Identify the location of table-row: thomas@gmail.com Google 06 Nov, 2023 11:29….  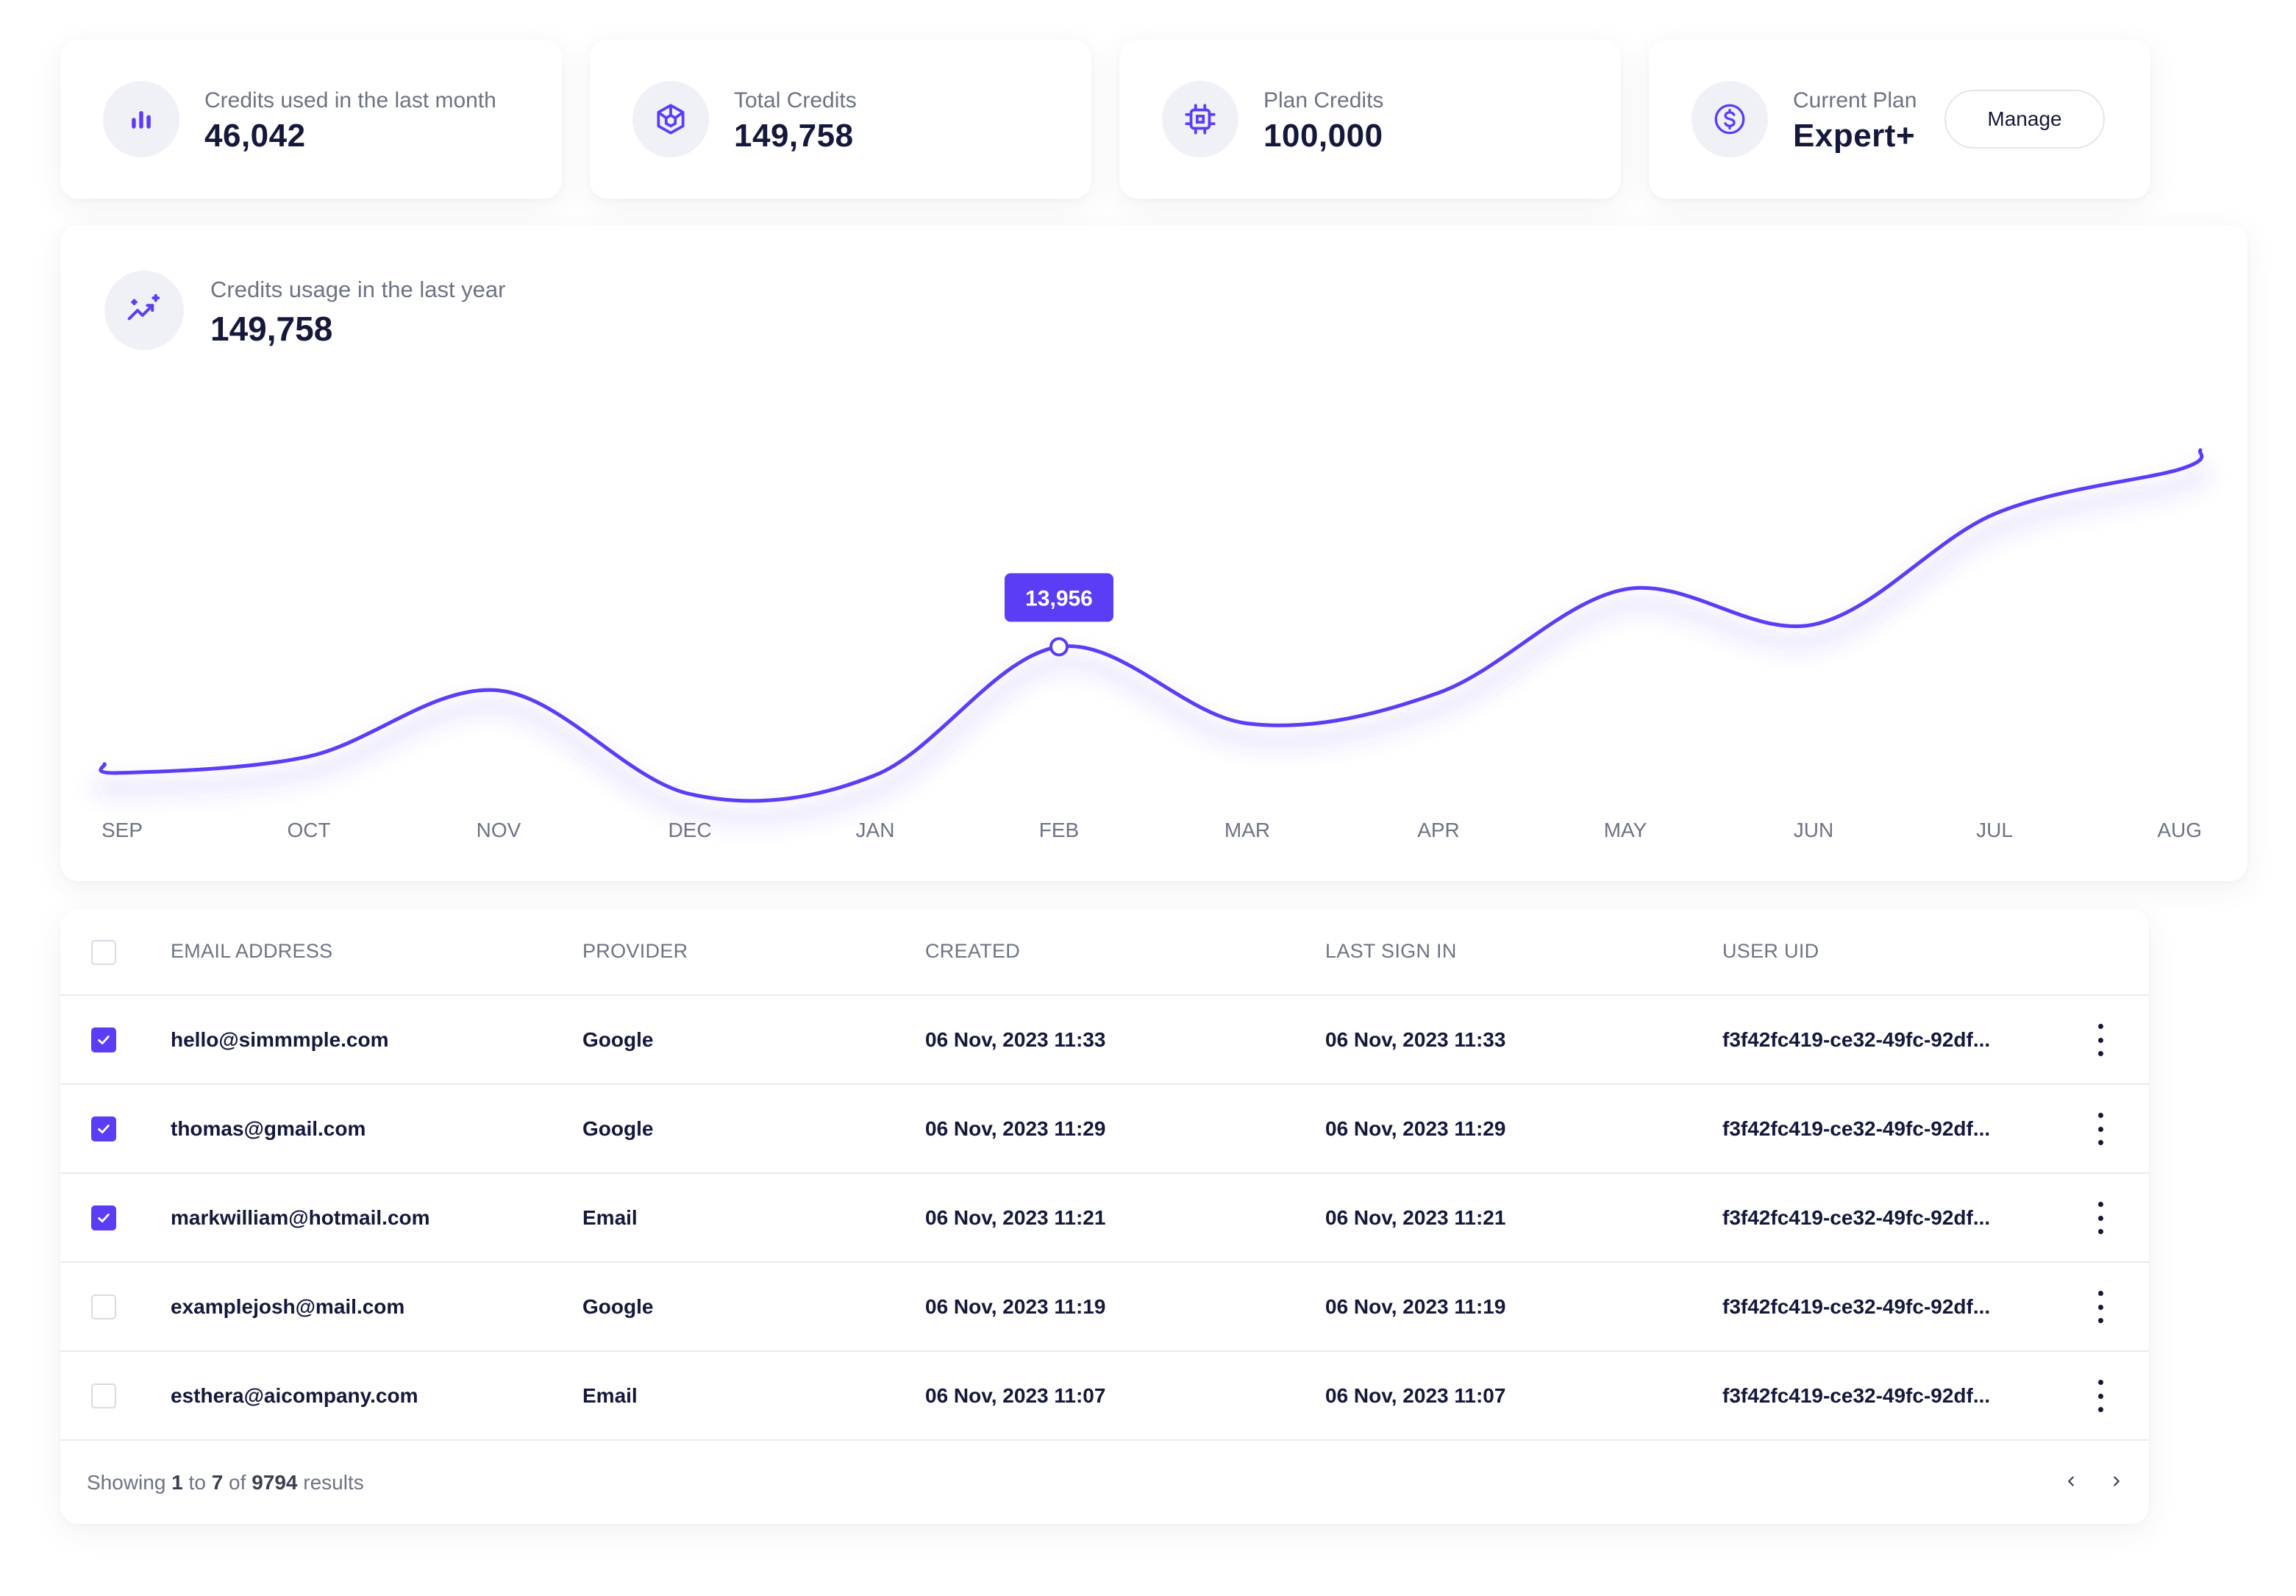
(1104, 1129).